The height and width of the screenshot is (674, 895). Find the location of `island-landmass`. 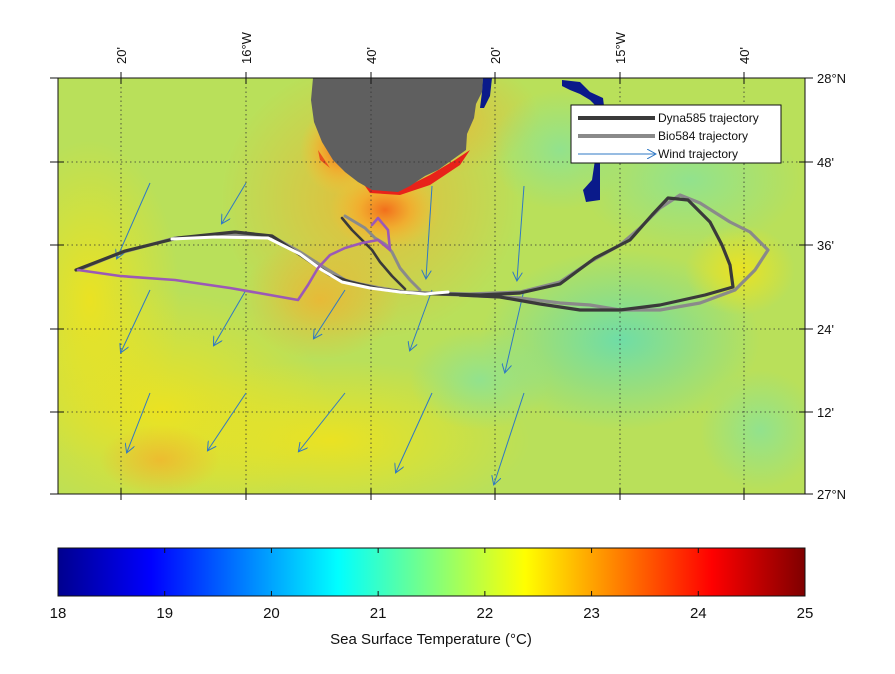

island-landmass is located at coordinates (397, 135).